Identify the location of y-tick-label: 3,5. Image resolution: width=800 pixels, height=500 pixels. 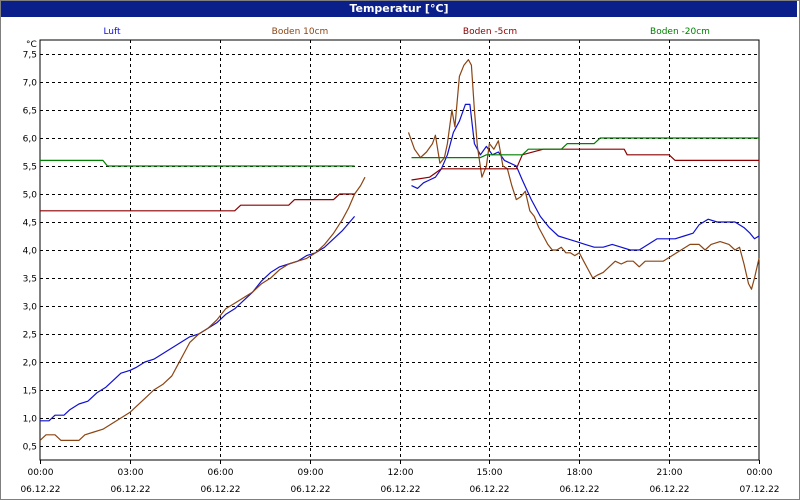
(30, 280).